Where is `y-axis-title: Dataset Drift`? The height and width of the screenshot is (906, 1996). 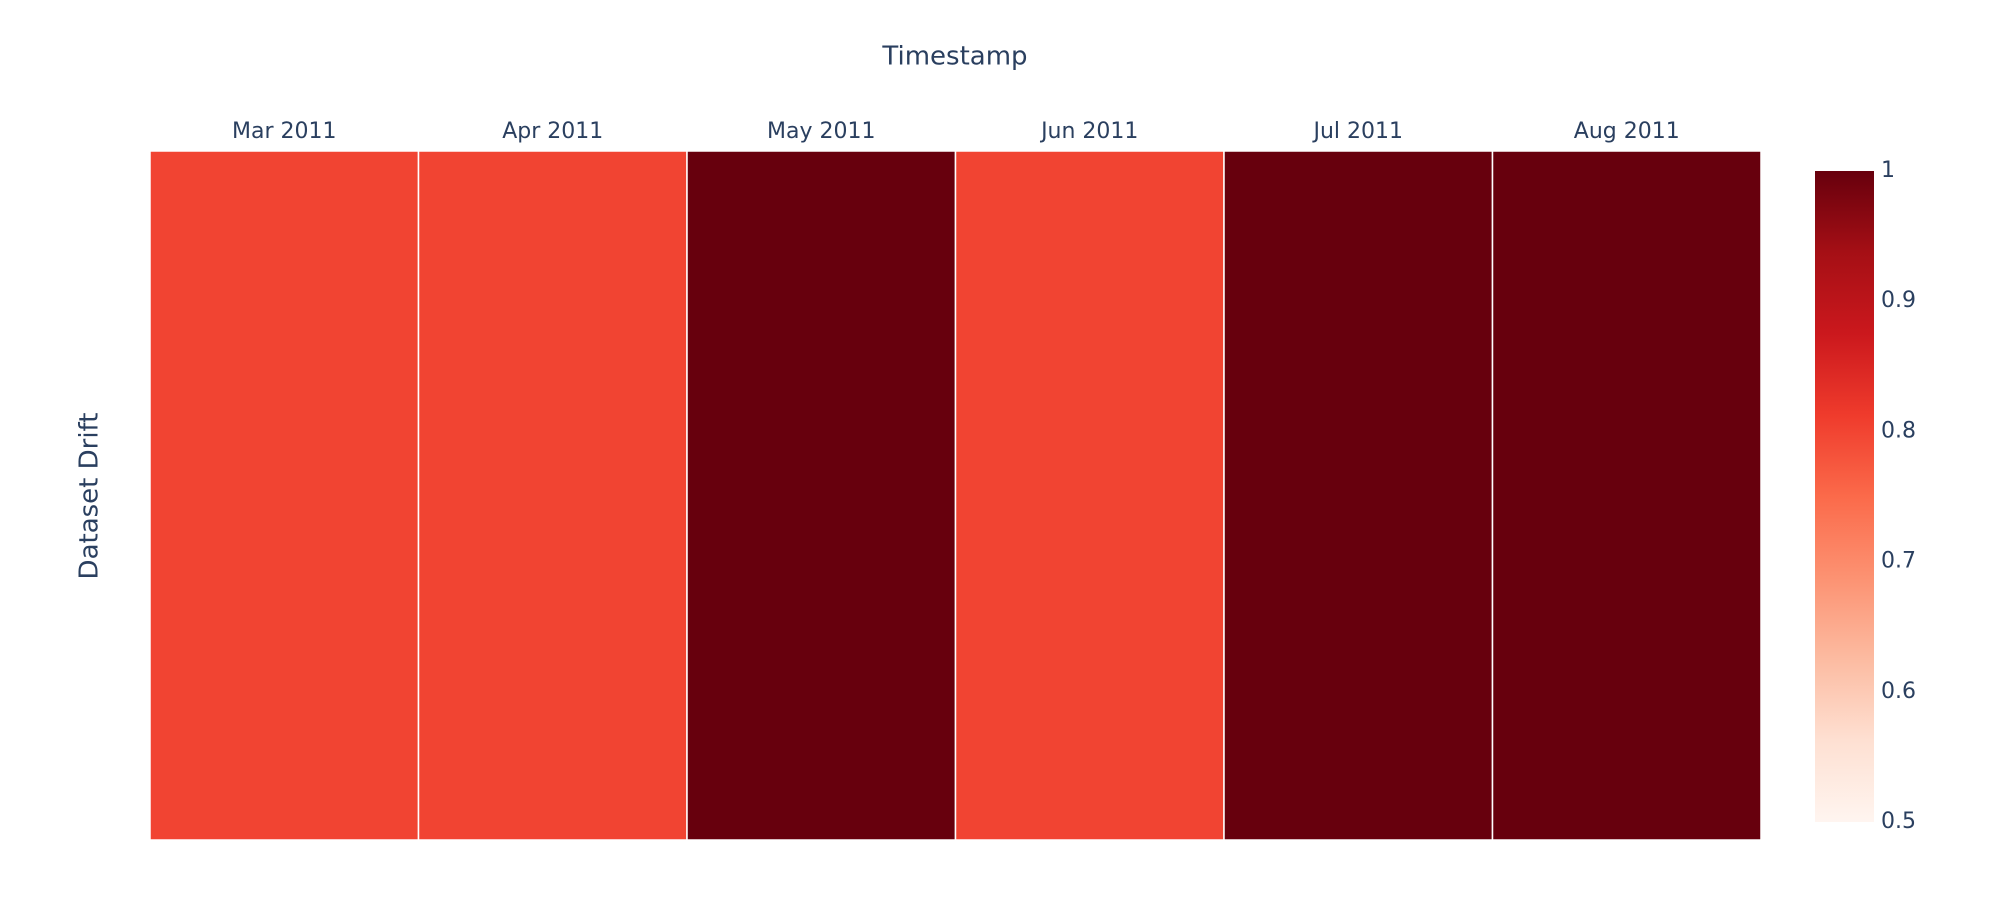
y-axis-title: Dataset Drift is located at coordinates (90, 496).